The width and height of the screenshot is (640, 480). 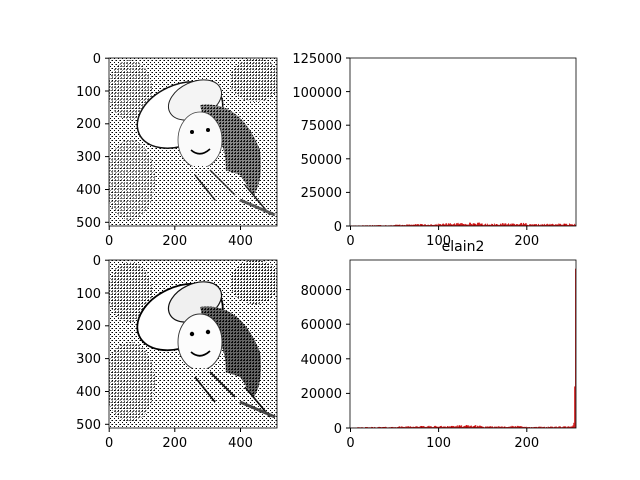 What do you see at coordinates (463, 247) in the screenshot?
I see `histogram-2-title: elain2` at bounding box center [463, 247].